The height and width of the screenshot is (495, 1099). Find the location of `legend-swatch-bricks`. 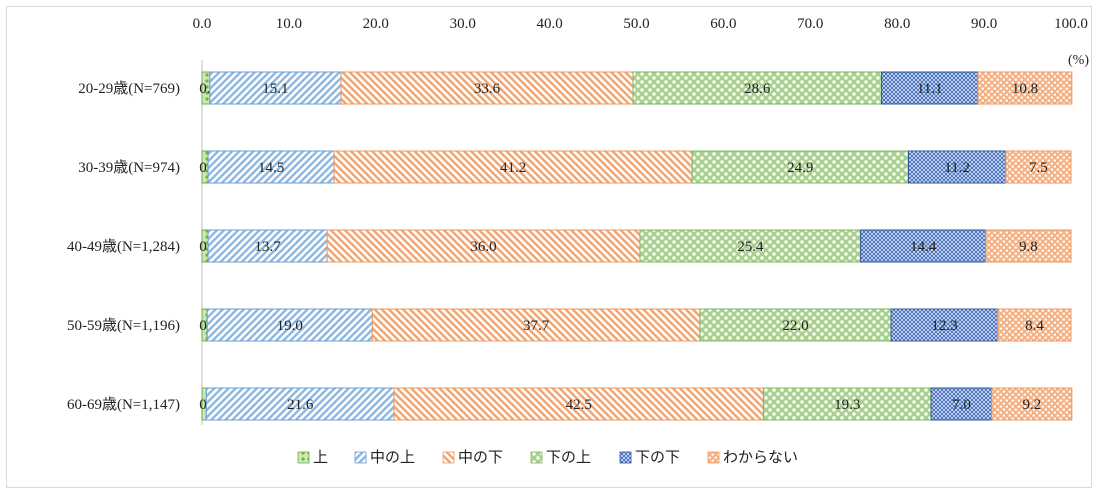

legend-swatch-bricks is located at coordinates (713, 457).